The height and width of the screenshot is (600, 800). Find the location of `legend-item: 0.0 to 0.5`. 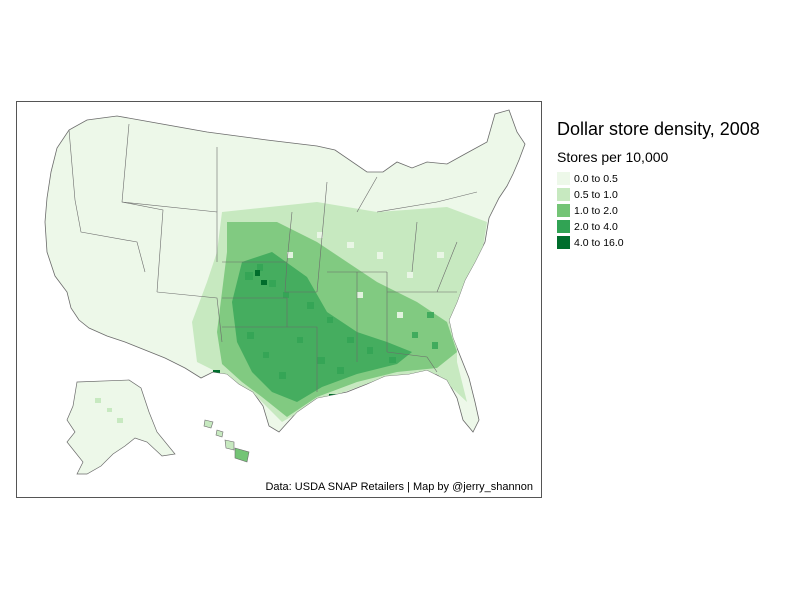

legend-item: 0.0 to 0.5 is located at coordinates (674, 178).